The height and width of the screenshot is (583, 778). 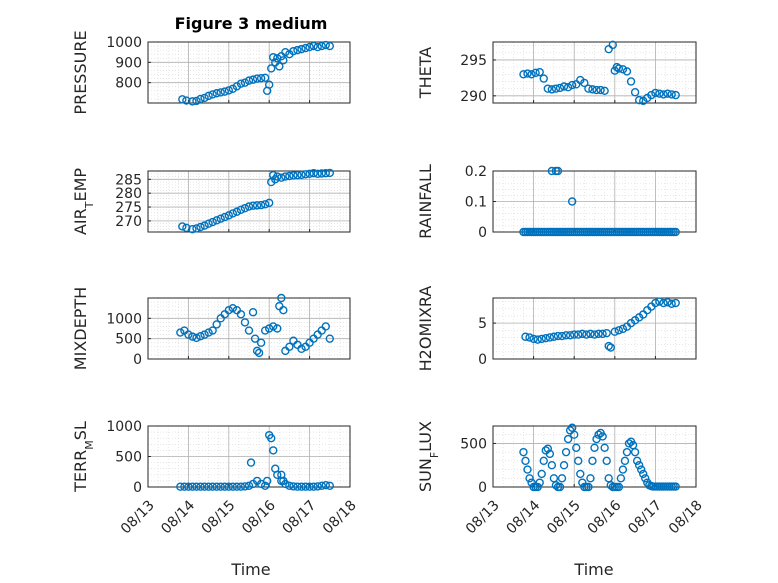 I want to click on subplot-theta: 290 295 THETA, so click(x=556, y=73).